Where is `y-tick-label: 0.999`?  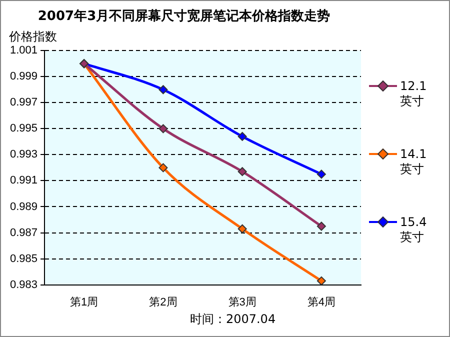 y-tick-label: 0.999 is located at coordinates (24, 76).